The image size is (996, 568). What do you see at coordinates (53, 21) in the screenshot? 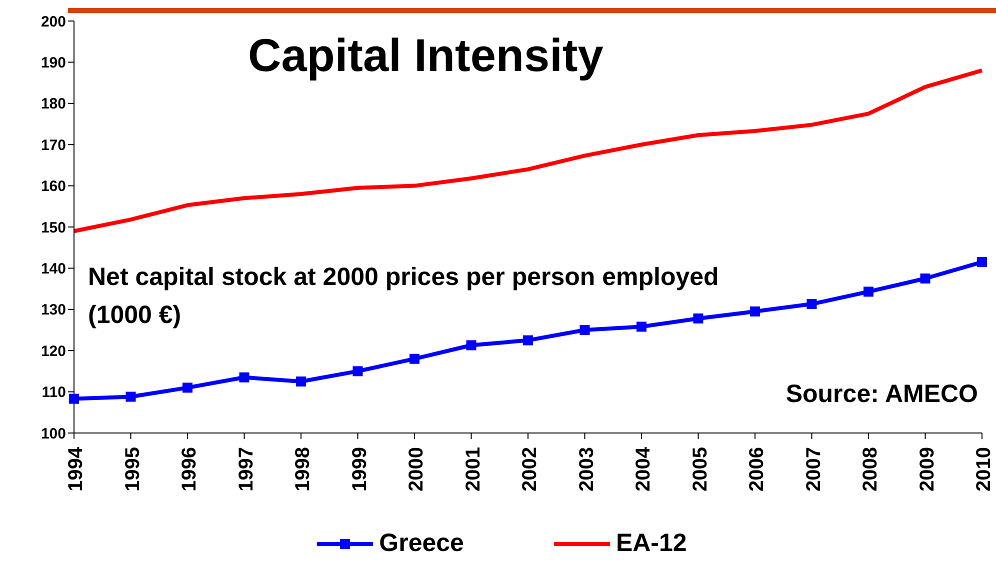
I see `y-tick-label: 200` at bounding box center [53, 21].